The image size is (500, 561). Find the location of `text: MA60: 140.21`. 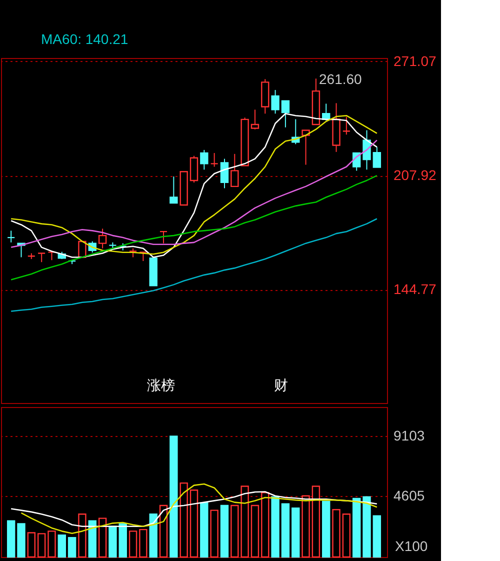

text: MA60: 140.21 is located at coordinates (84, 39).